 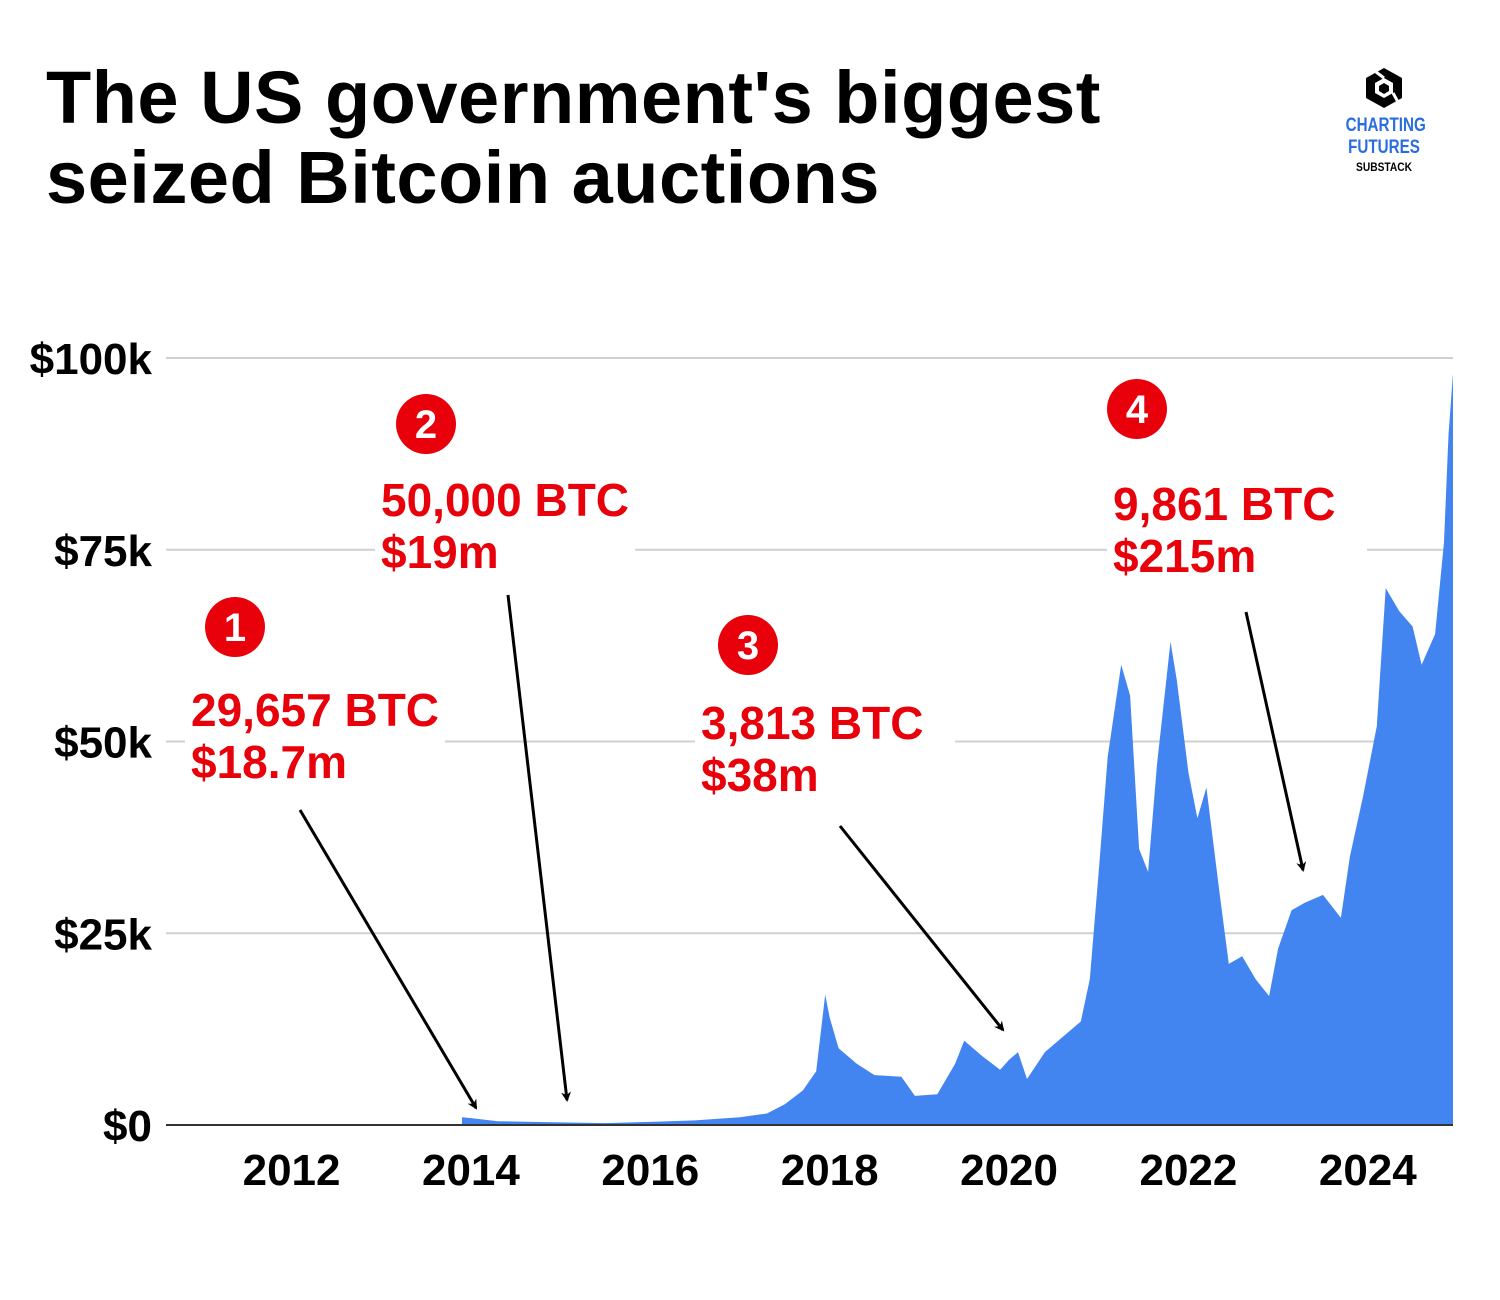 What do you see at coordinates (471, 1170) in the screenshot?
I see `x-tick-label: 2014` at bounding box center [471, 1170].